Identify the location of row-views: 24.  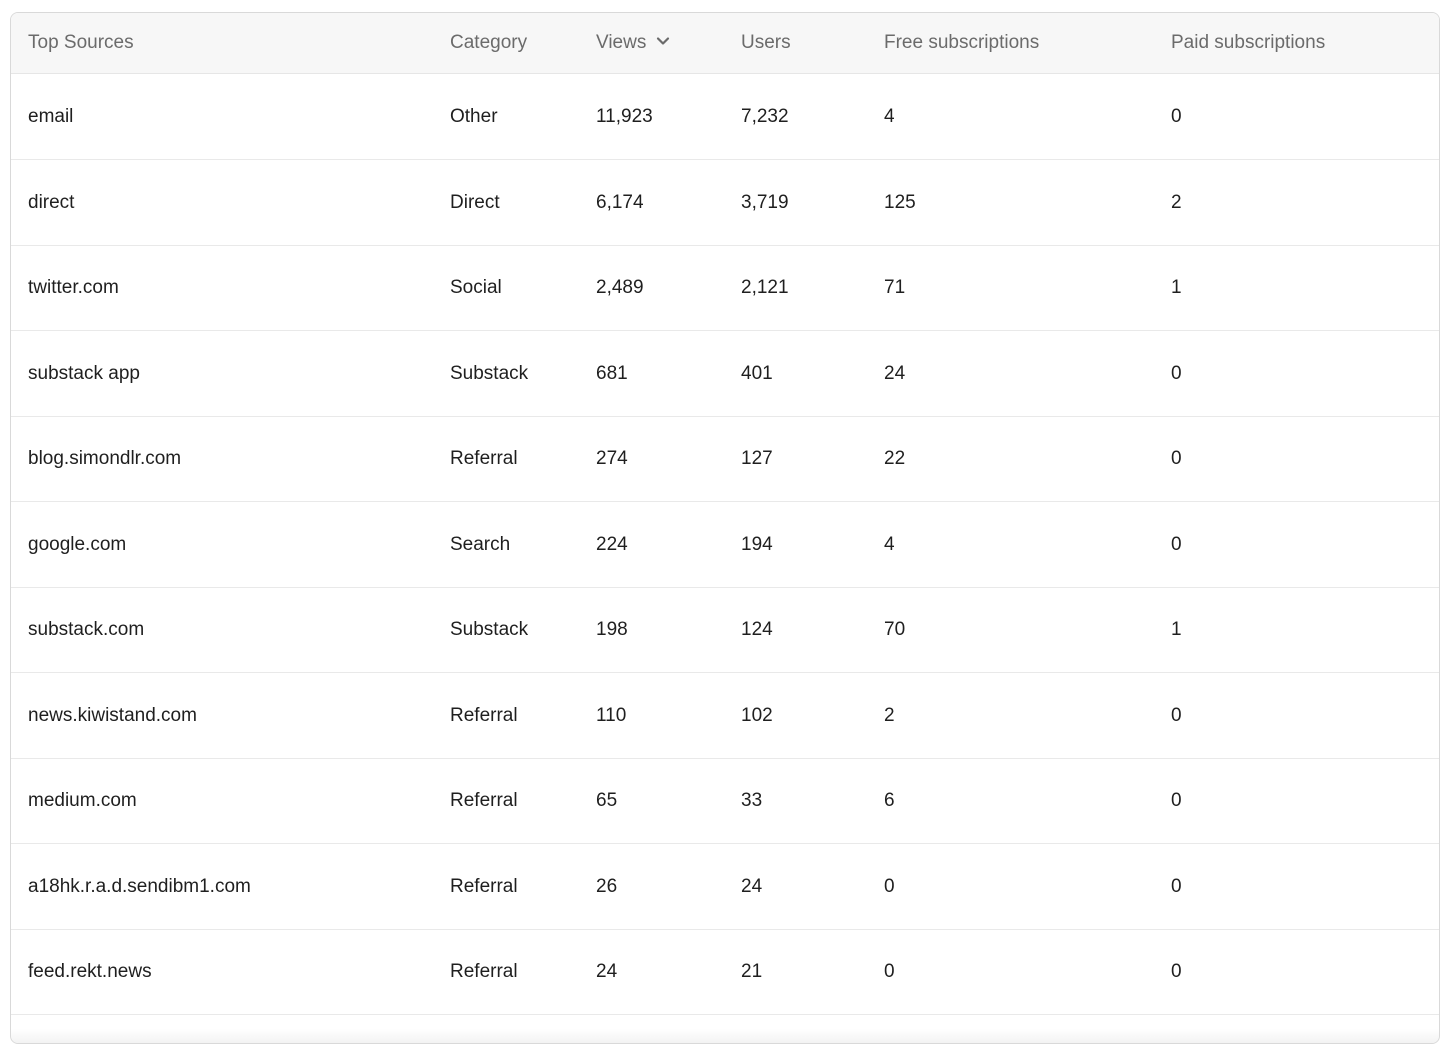
(607, 971).